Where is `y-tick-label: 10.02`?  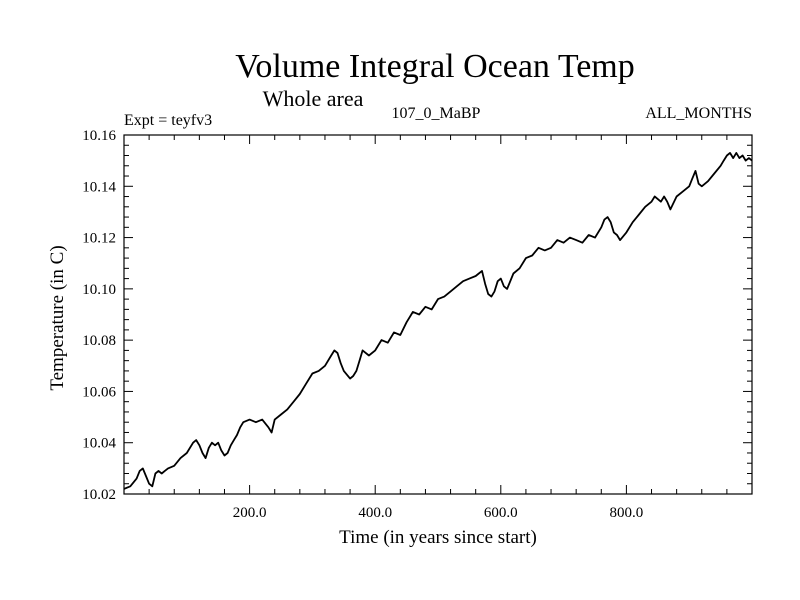
y-tick-label: 10.02 is located at coordinates (99, 495).